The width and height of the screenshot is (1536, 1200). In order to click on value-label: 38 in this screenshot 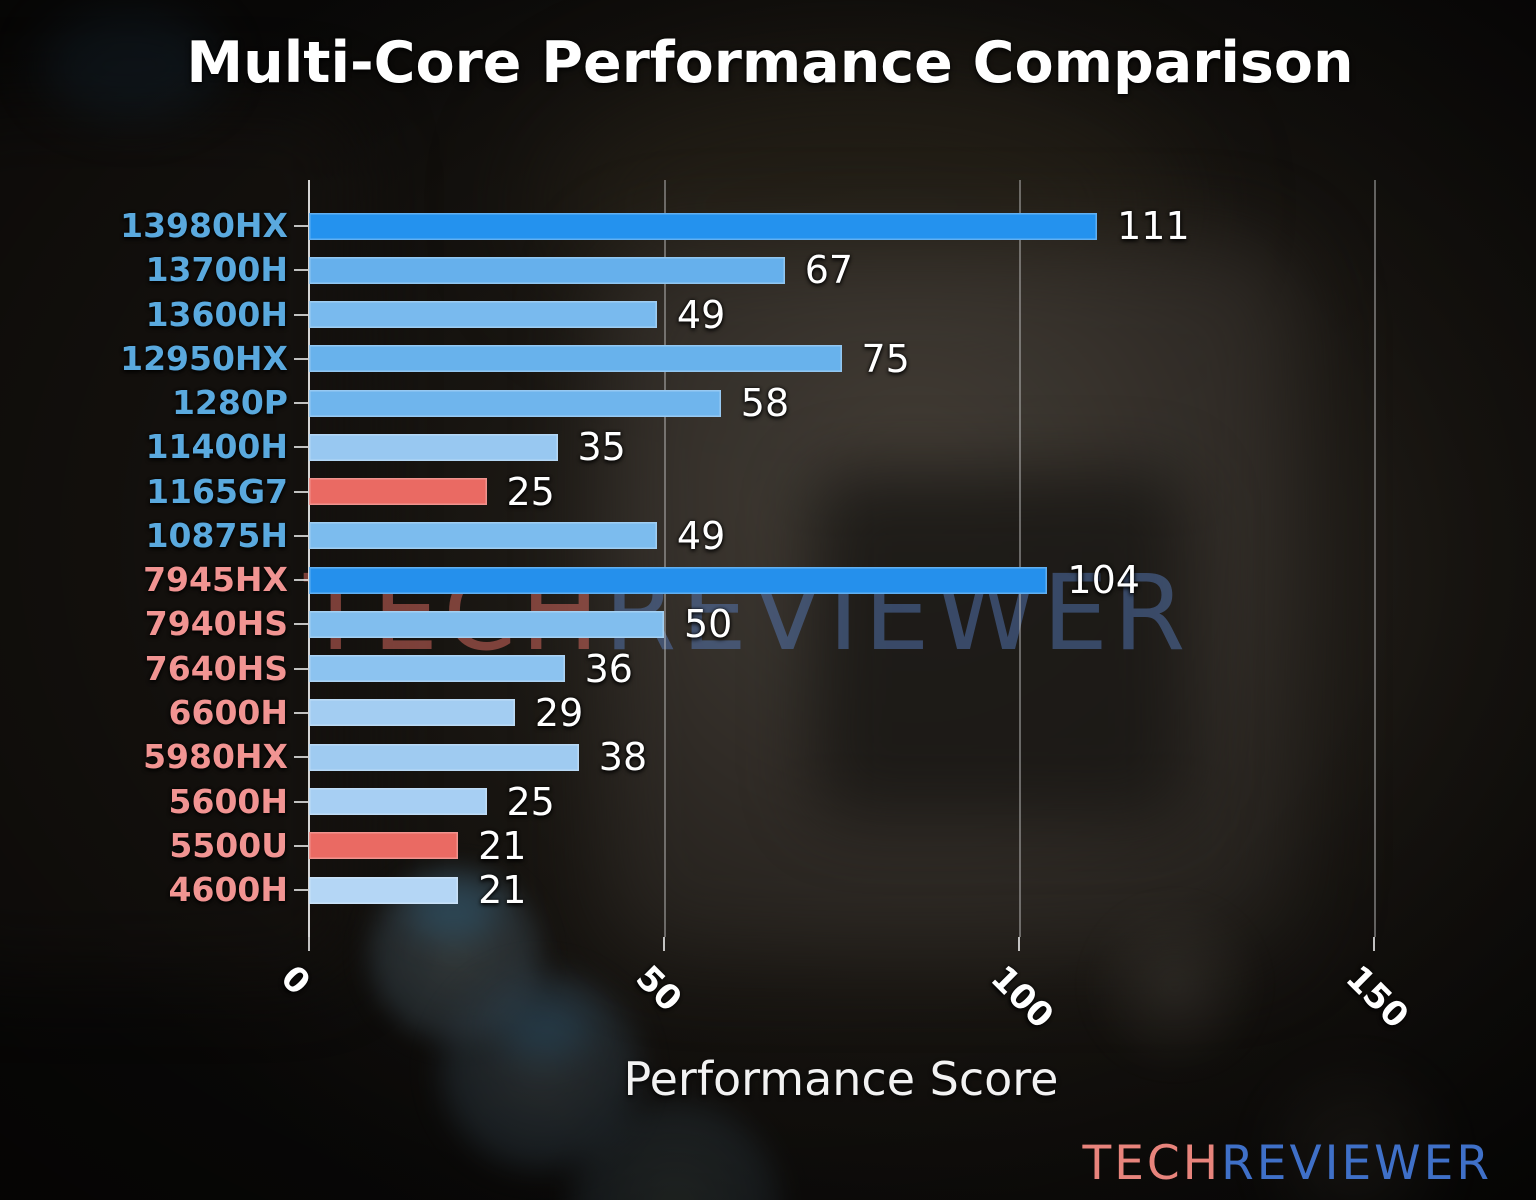, I will do `click(623, 757)`.